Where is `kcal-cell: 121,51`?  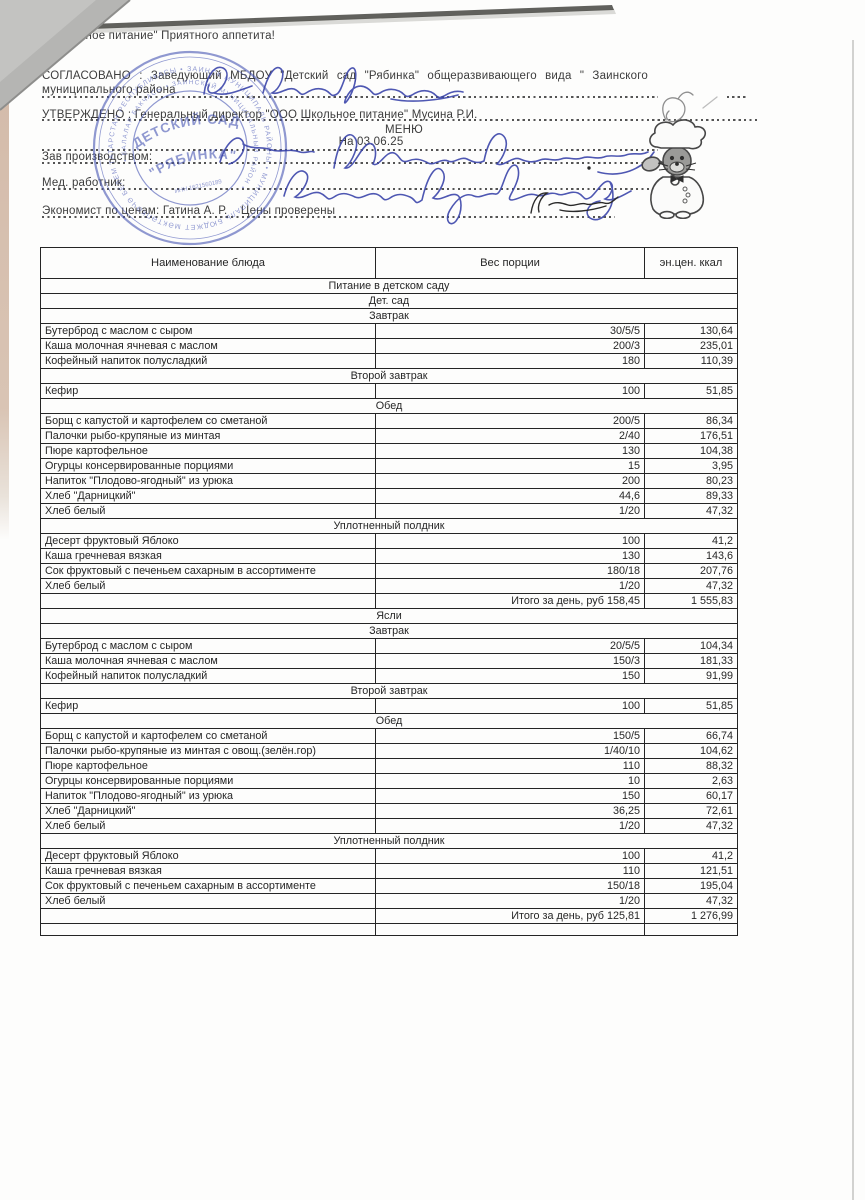 kcal-cell: 121,51 is located at coordinates (691, 871).